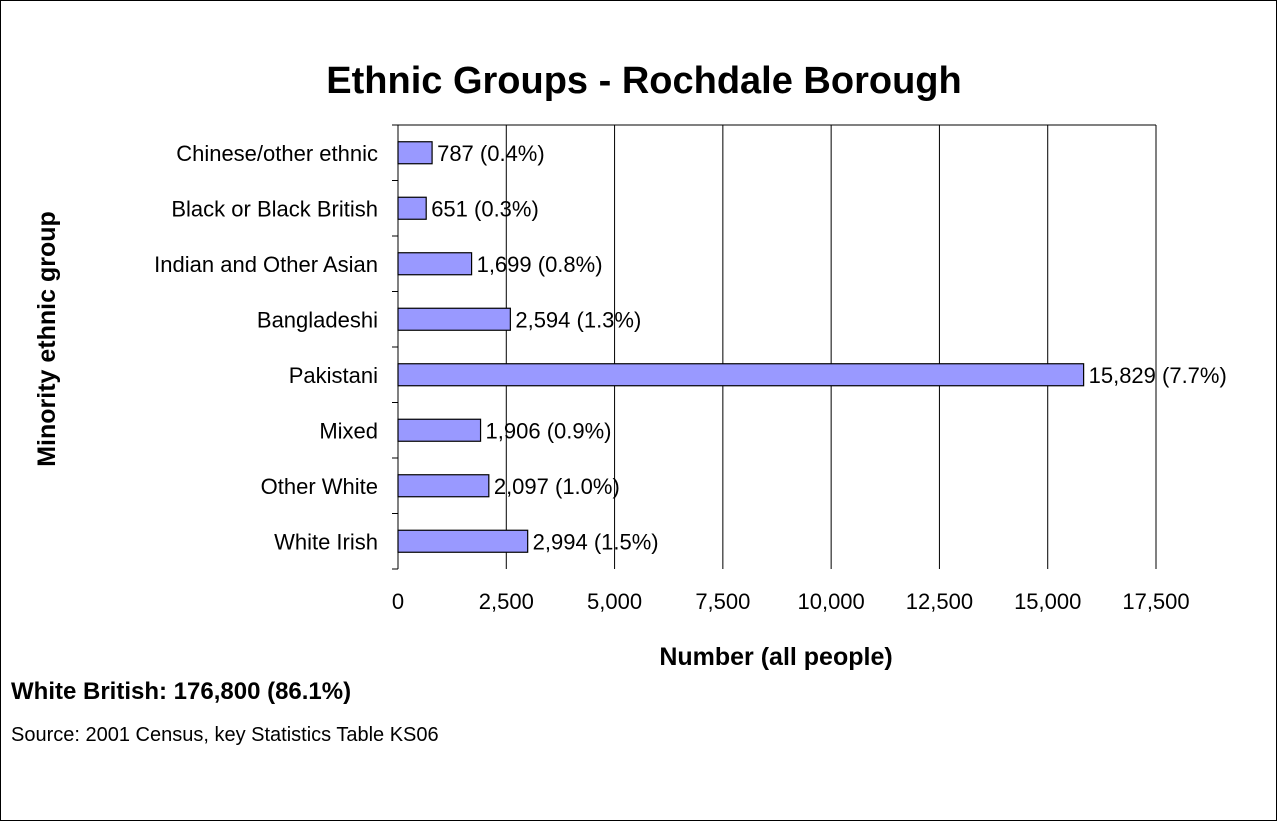 The height and width of the screenshot is (821, 1277). Describe the element at coordinates (326, 541) in the screenshot. I see `category-label: White Irish` at that location.